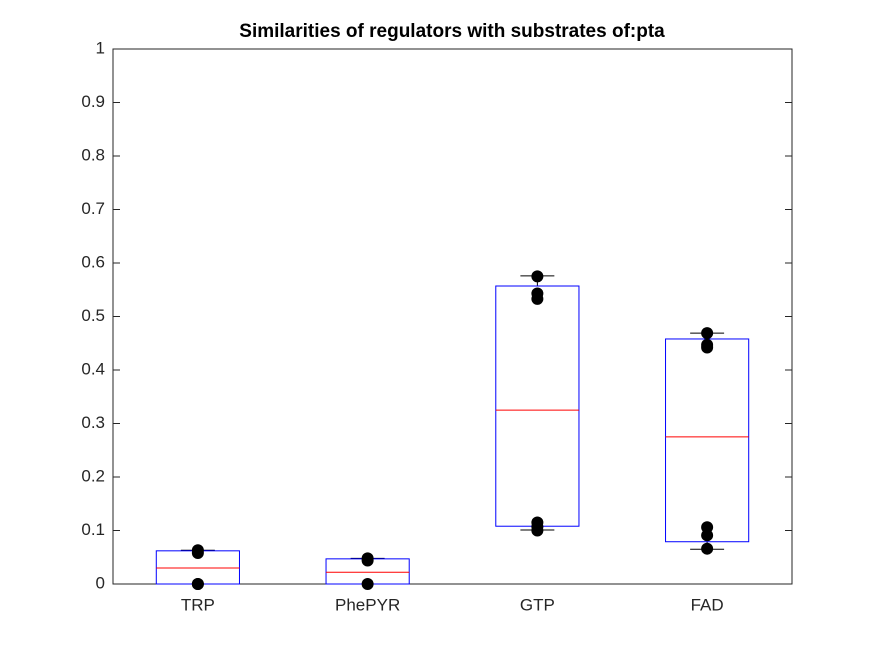  I want to click on y-tick-label: 0.7, so click(93, 208).